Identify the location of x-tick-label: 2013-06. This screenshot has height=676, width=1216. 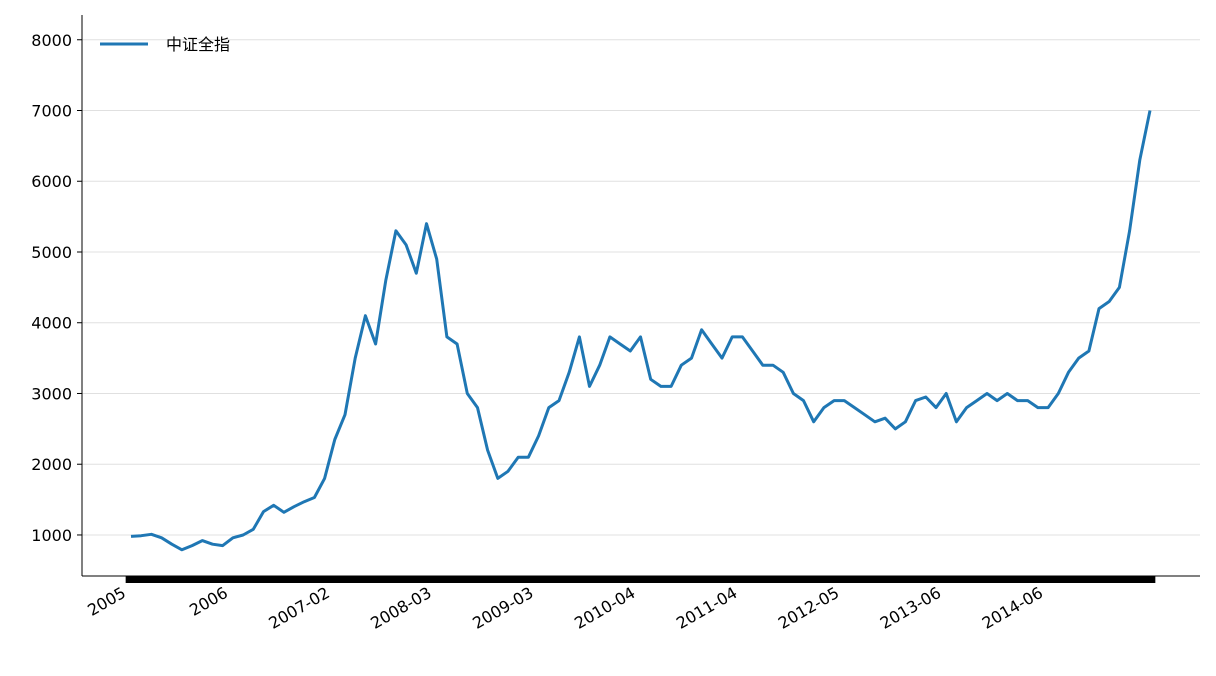
(910, 608).